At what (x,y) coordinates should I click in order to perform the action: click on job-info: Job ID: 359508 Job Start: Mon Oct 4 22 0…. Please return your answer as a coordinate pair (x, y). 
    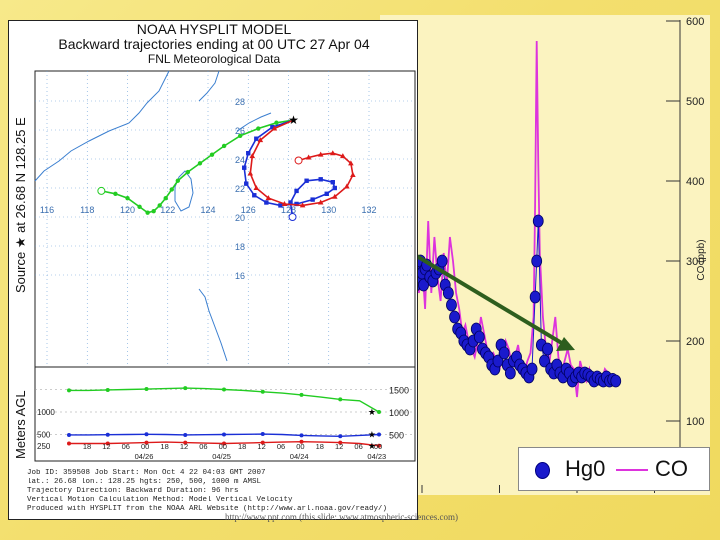
    Looking at the image, I should click on (222, 491).